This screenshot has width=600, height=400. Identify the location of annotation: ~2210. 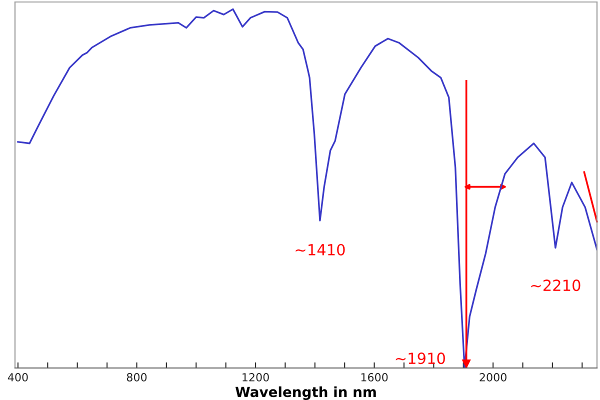
(555, 286).